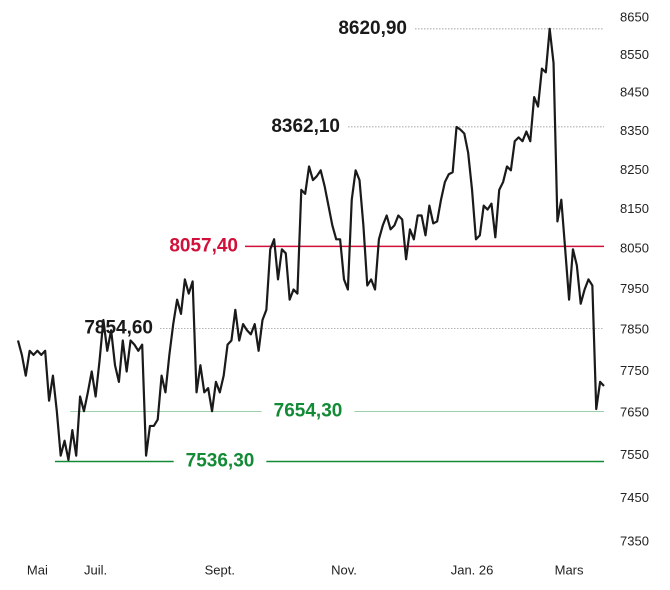 Image resolution: width=670 pixels, height=590 pixels. What do you see at coordinates (118, 327) in the screenshot?
I see `annotation-label: 7854,60` at bounding box center [118, 327].